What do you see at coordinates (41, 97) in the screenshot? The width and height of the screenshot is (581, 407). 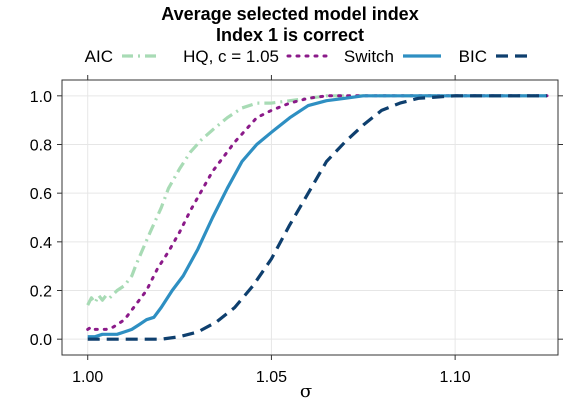 I see `y-tick-label: 1.0` at bounding box center [41, 97].